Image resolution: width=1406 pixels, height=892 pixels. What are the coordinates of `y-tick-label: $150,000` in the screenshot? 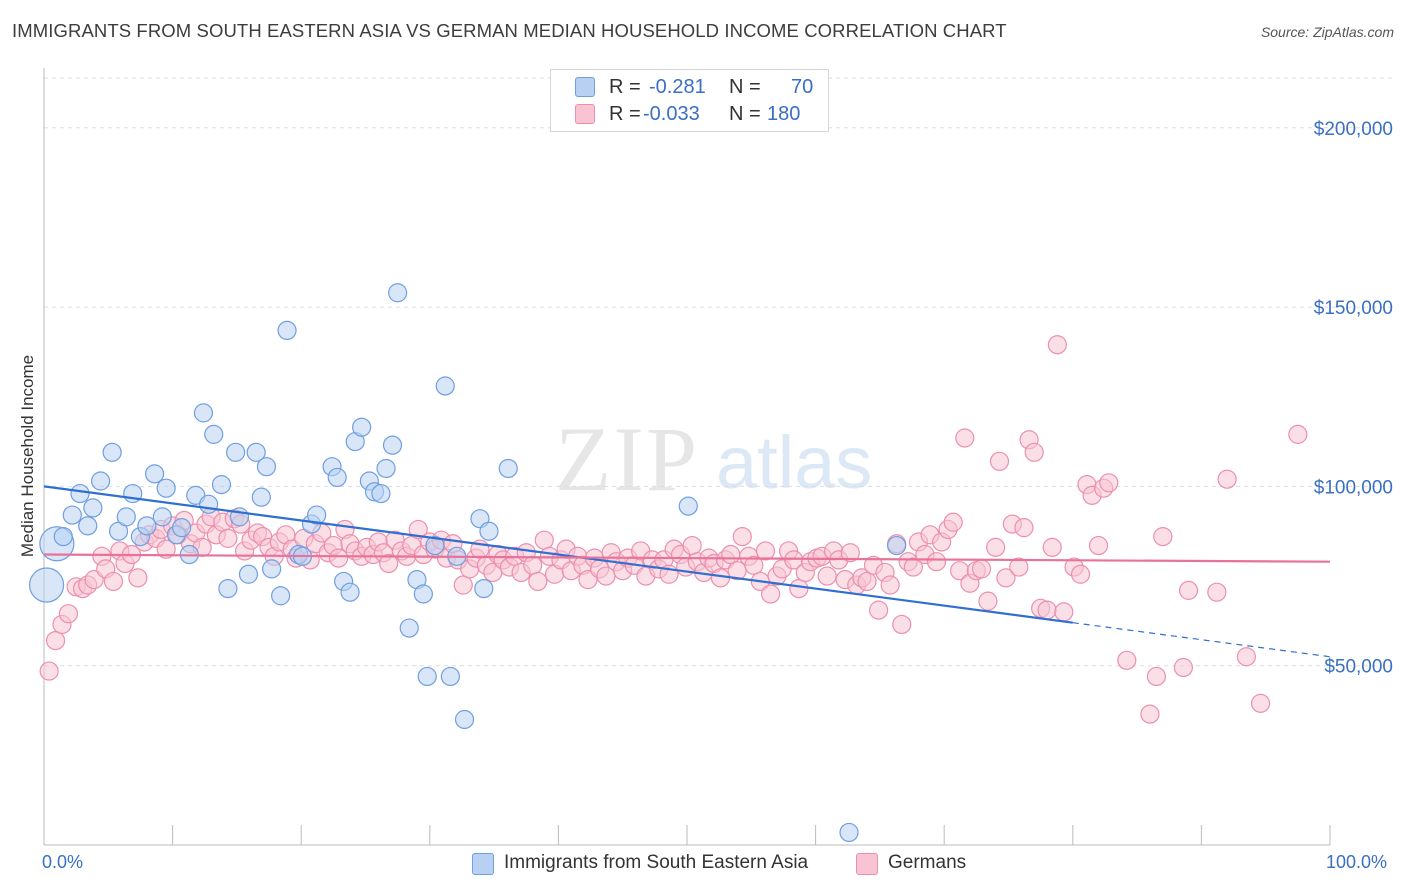 It's located at (1353, 308).